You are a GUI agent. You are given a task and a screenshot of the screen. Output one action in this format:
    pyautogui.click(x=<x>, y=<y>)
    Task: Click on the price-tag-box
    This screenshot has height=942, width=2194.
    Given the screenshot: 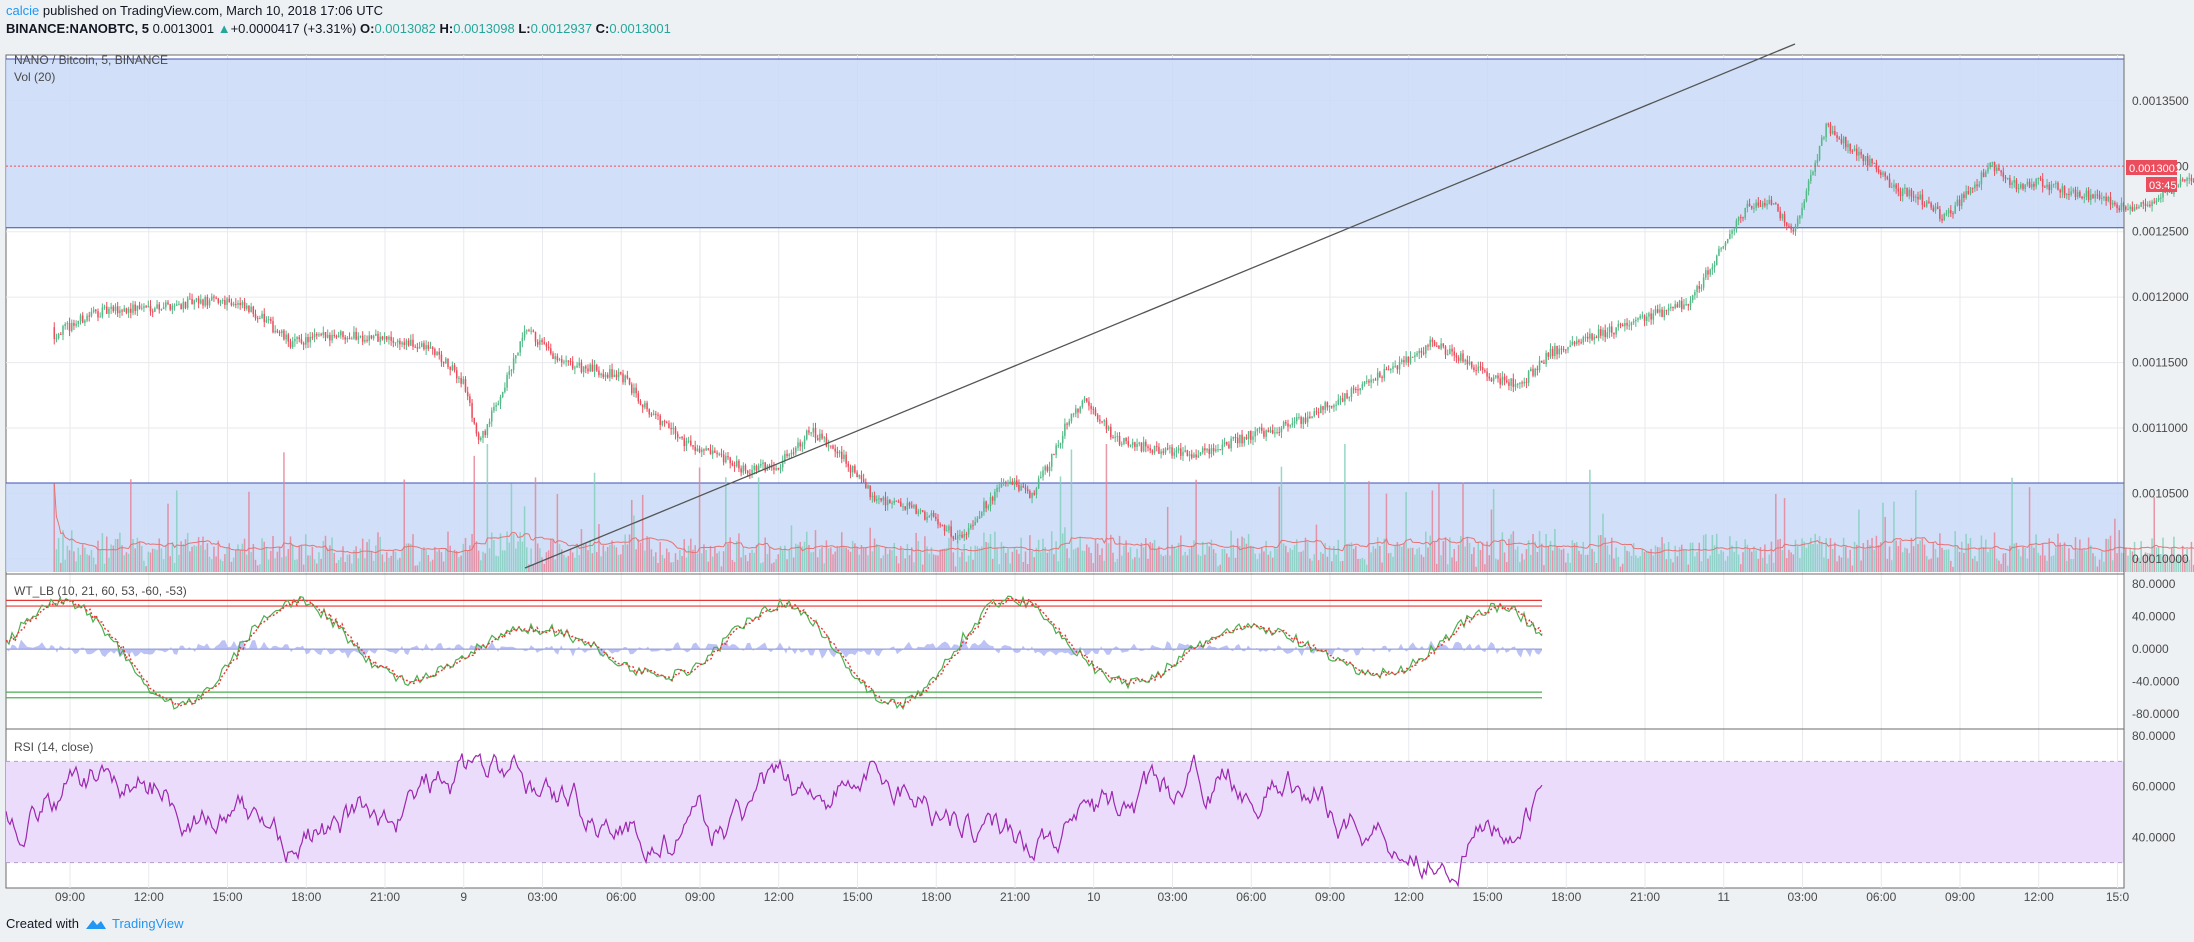 What is the action you would take?
    pyautogui.click(x=2151, y=167)
    